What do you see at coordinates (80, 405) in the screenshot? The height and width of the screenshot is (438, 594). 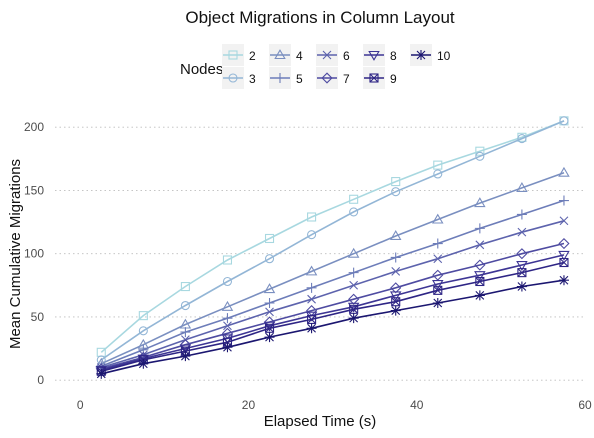 I see `x-tick-label: 0` at bounding box center [80, 405].